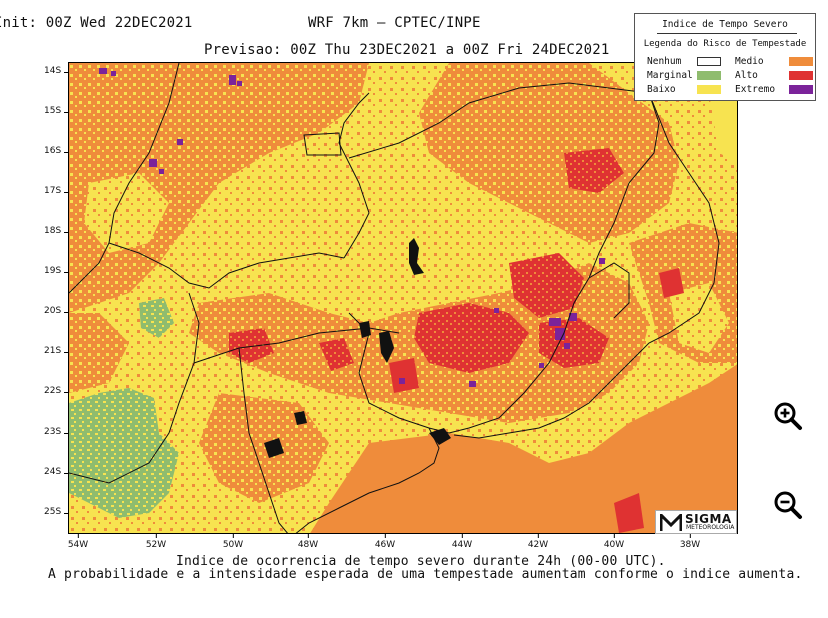 The height and width of the screenshot is (618, 828). What do you see at coordinates (56, 71) in the screenshot?
I see `lat-label: 14S` at bounding box center [56, 71].